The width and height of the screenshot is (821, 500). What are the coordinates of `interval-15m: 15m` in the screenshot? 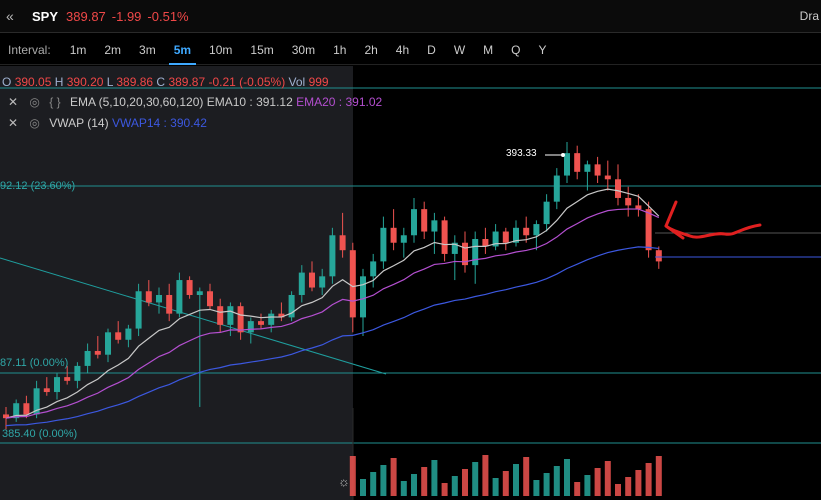 It's located at (262, 50).